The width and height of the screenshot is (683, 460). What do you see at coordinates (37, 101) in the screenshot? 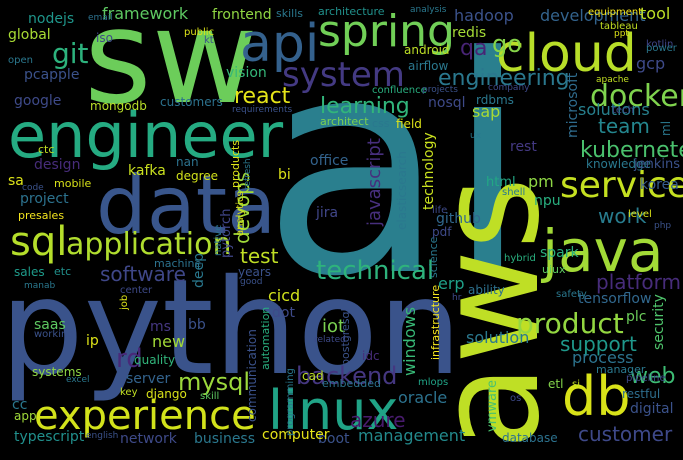
I see `word-google: google` at bounding box center [37, 101].